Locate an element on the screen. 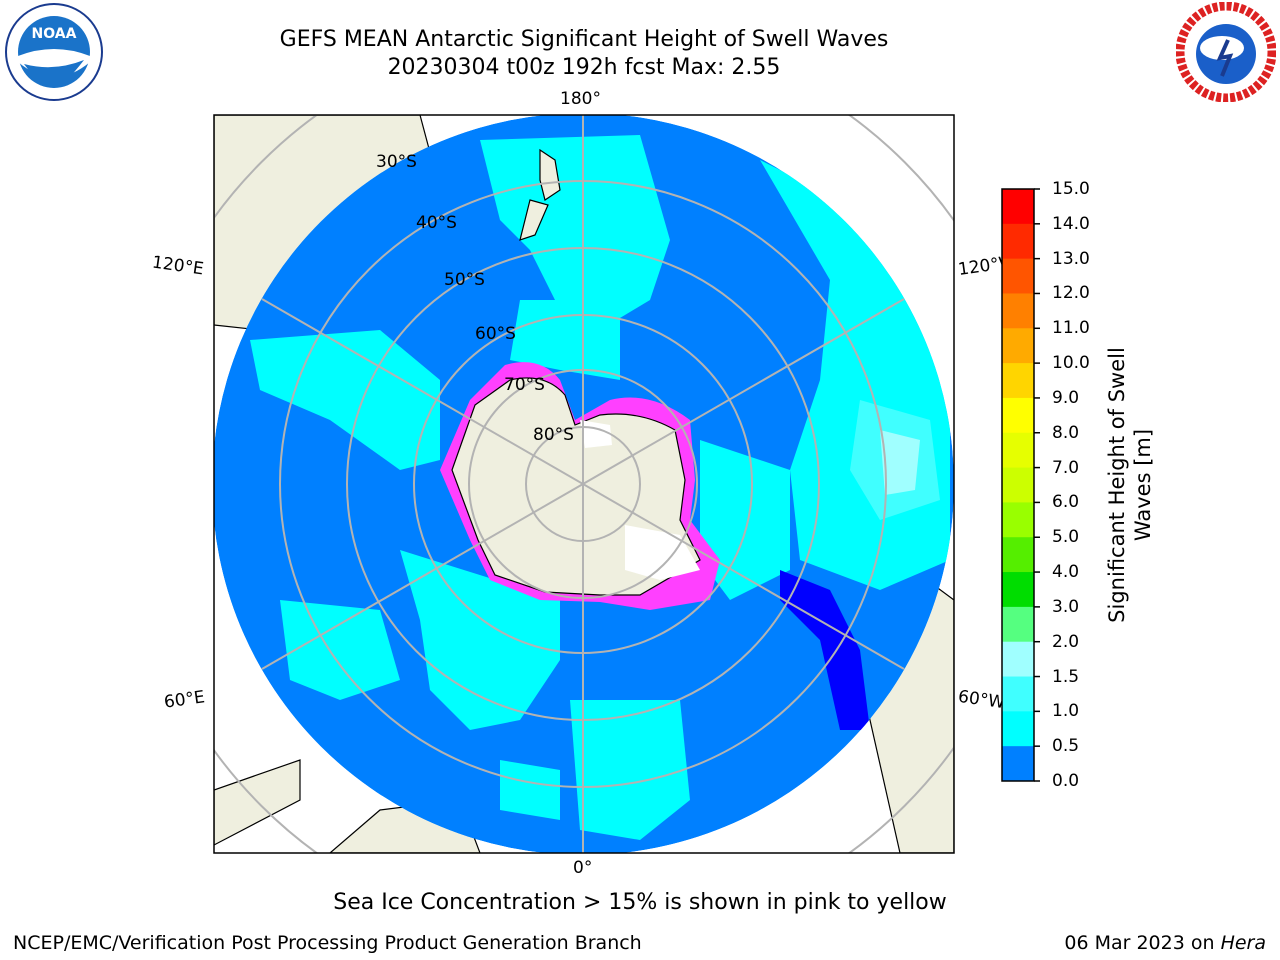 The width and height of the screenshot is (1280, 960). colorbar-label: Significant Height of Swell Waves [m] is located at coordinates (1130, 485).